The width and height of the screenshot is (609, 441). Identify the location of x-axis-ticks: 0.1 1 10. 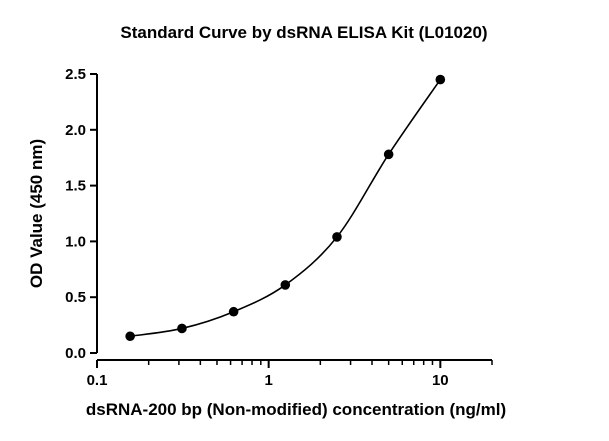
(290, 374).